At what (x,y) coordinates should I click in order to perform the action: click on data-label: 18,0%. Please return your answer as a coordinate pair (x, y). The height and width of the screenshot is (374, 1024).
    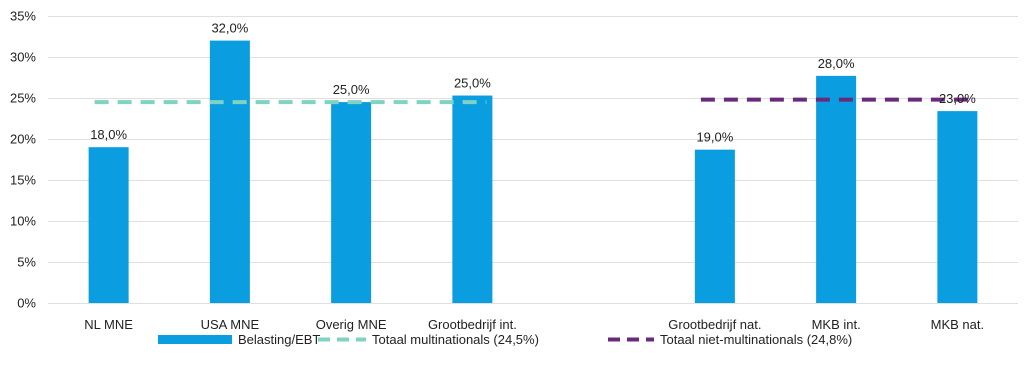
    Looking at the image, I should click on (108, 134).